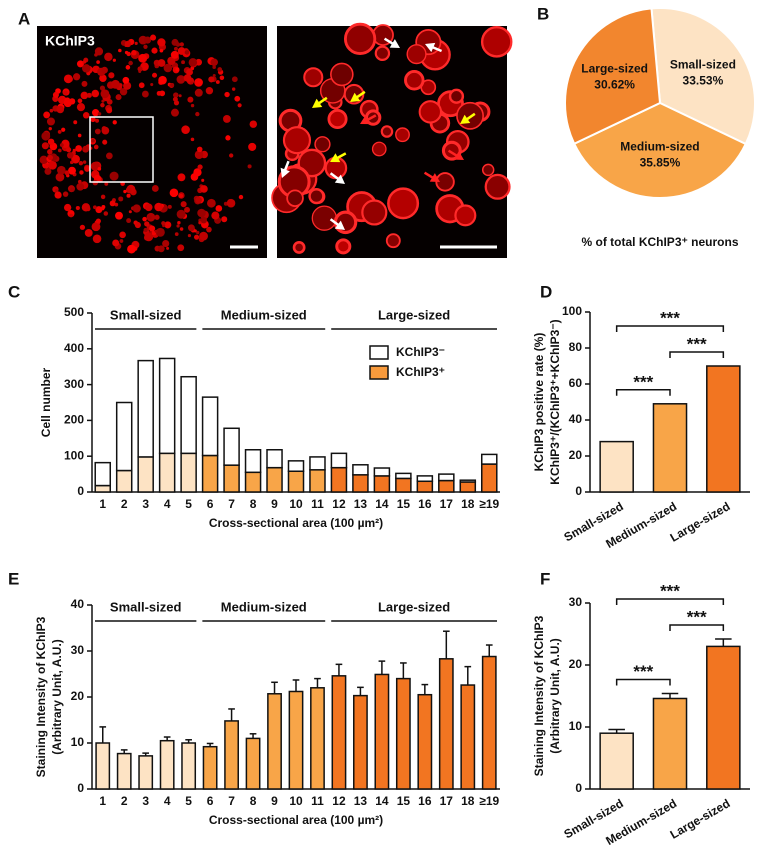  I want to click on micrograph-overview, so click(152, 142).